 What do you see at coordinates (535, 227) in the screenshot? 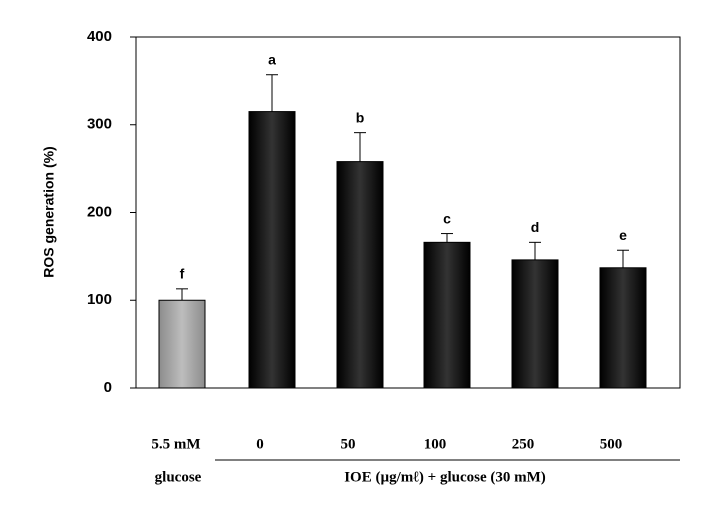
I see `significance-letter: d` at bounding box center [535, 227].